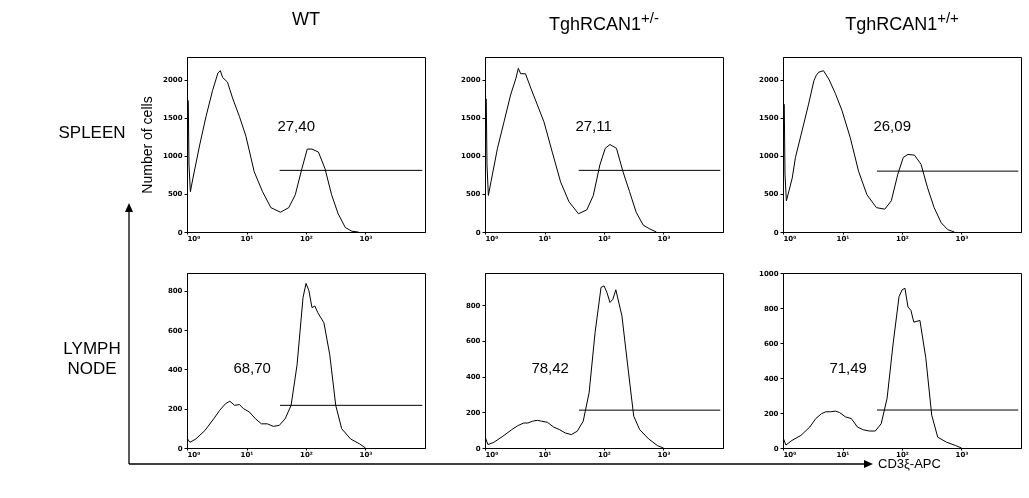 This screenshot has height=498, width=1029. I want to click on text: SPLEEN, so click(92, 132).